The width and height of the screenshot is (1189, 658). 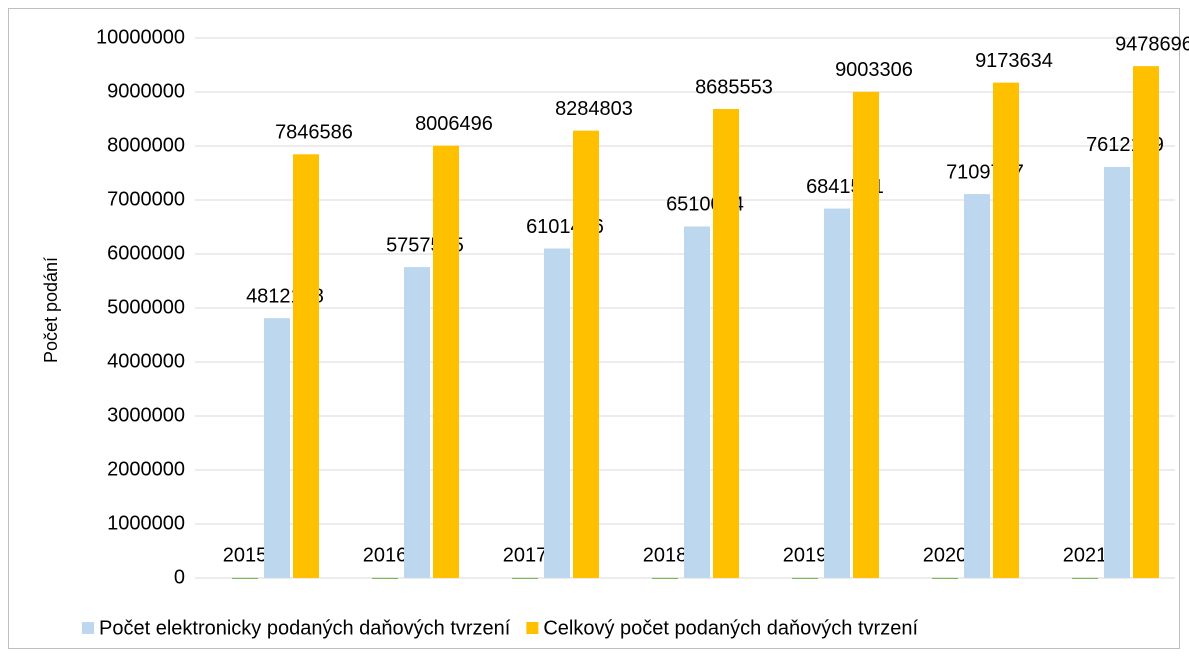 What do you see at coordinates (314, 133) in the screenshot?
I see `data-label: 7846586` at bounding box center [314, 133].